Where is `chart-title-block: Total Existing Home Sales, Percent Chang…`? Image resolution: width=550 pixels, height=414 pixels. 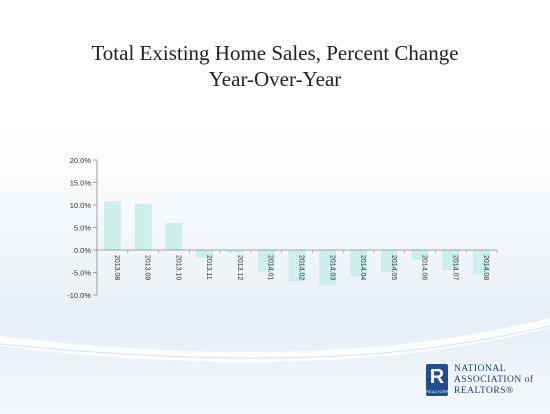
chart-title-block: Total Existing Home Sales, Percent Chang… is located at coordinates (275, 66).